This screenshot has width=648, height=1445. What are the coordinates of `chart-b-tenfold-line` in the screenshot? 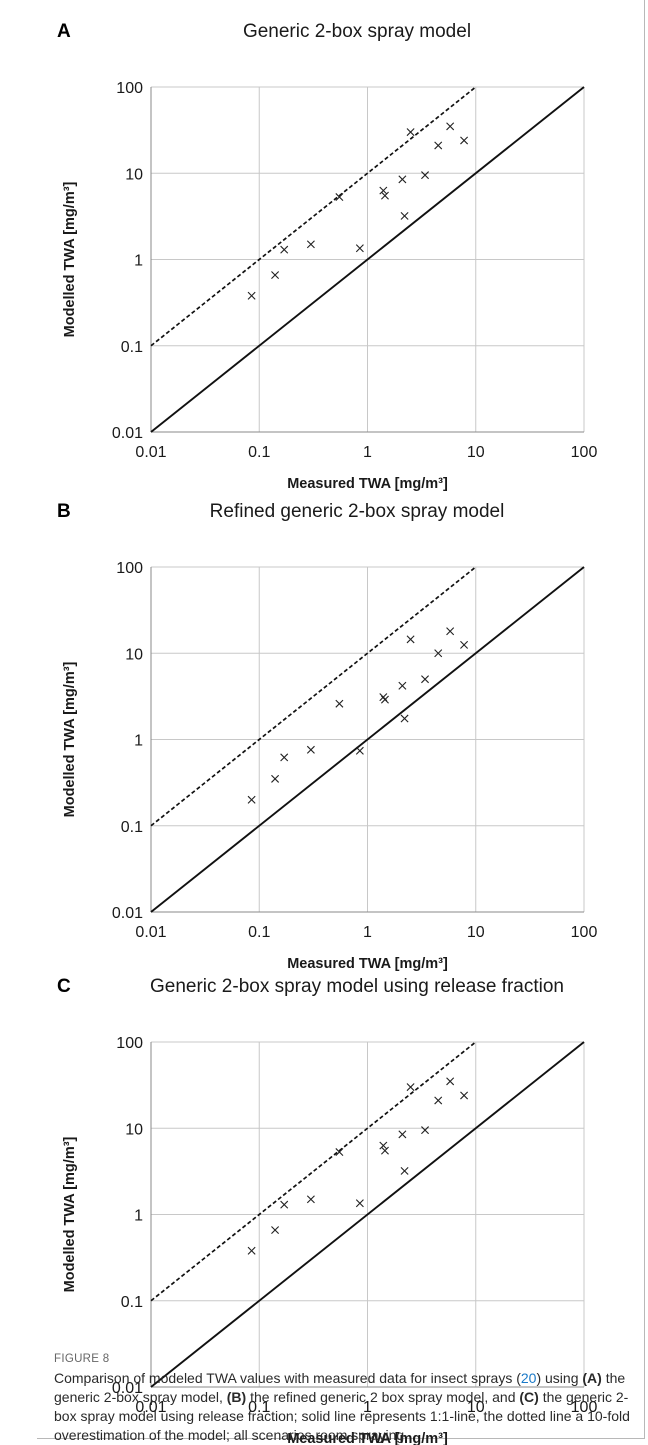 It's located at (313, 696).